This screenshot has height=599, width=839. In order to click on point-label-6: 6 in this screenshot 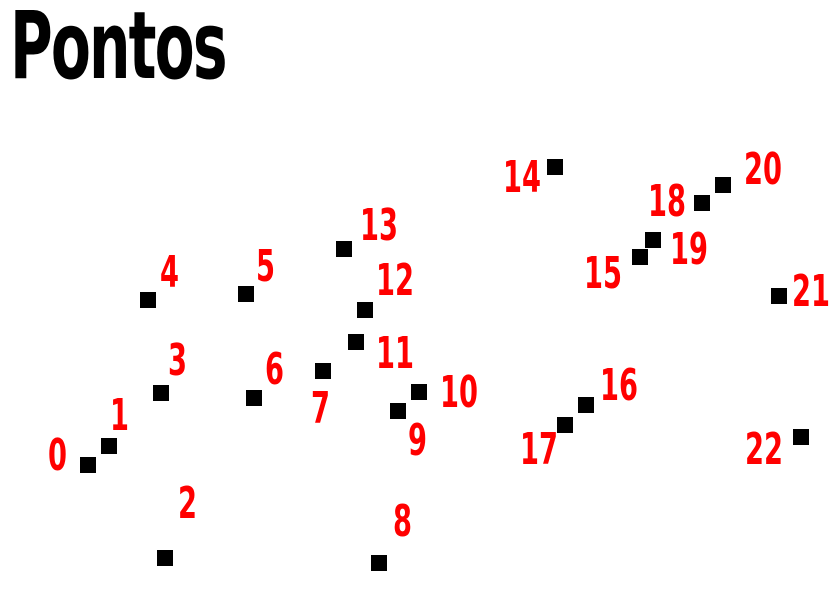, I will do `click(274, 369)`.